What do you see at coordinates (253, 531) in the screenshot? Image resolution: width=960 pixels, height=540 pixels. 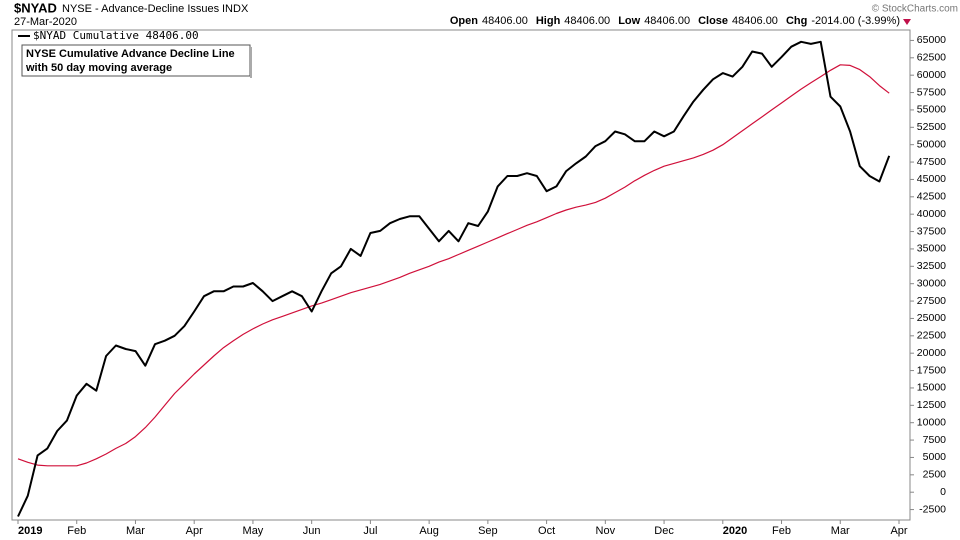 I see `x-tick-label: May` at bounding box center [253, 531].